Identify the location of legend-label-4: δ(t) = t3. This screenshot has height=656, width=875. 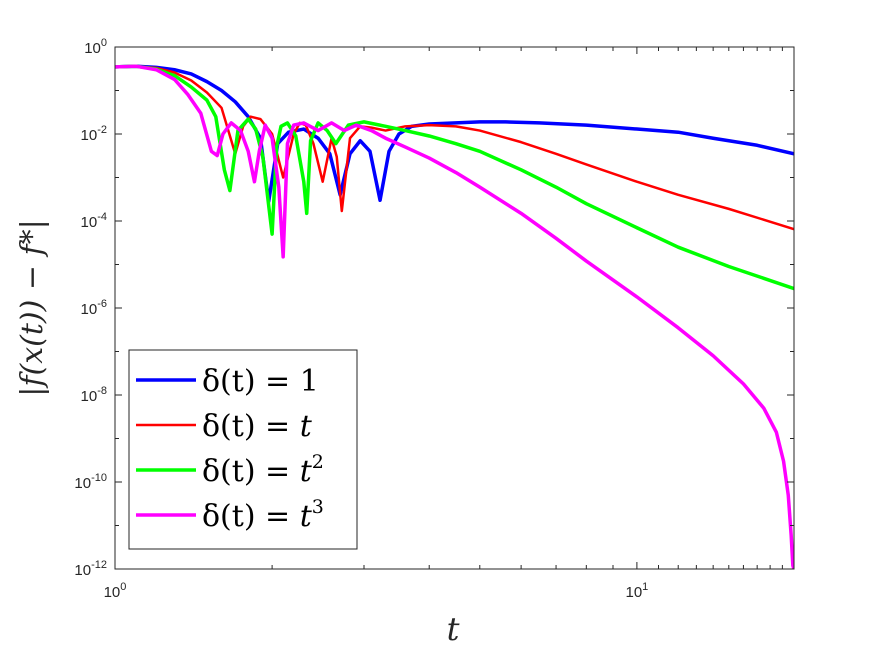
(263, 515).